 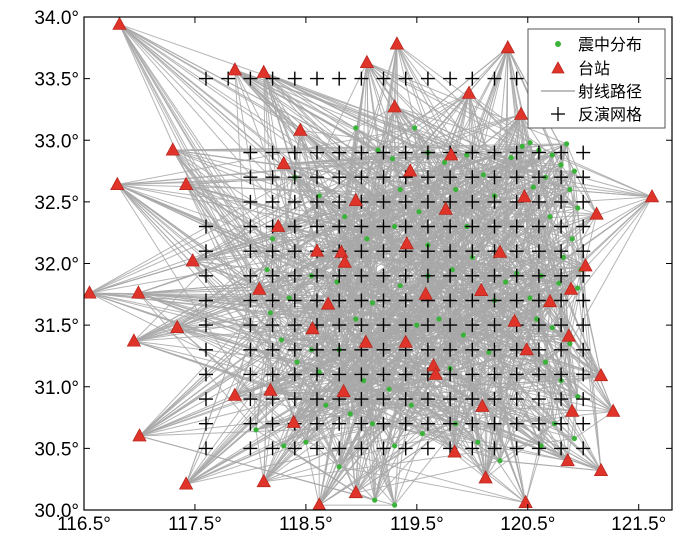 What do you see at coordinates (84, 524) in the screenshot?
I see `x-tick-label: 116.5°` at bounding box center [84, 524].